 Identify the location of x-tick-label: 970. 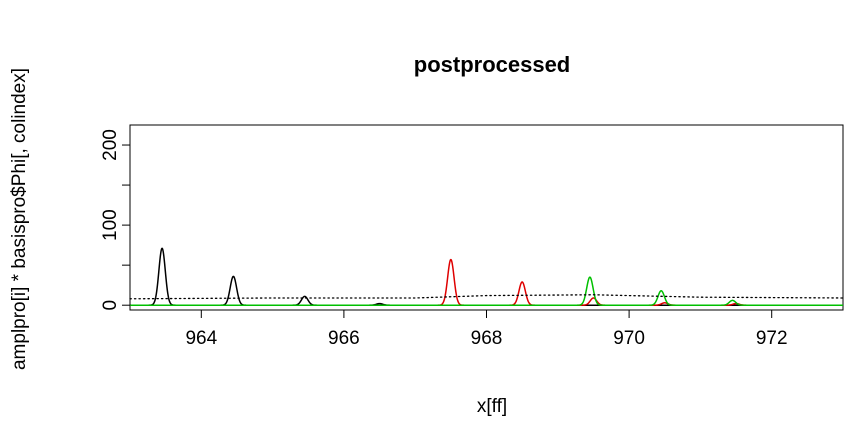
(629, 338).